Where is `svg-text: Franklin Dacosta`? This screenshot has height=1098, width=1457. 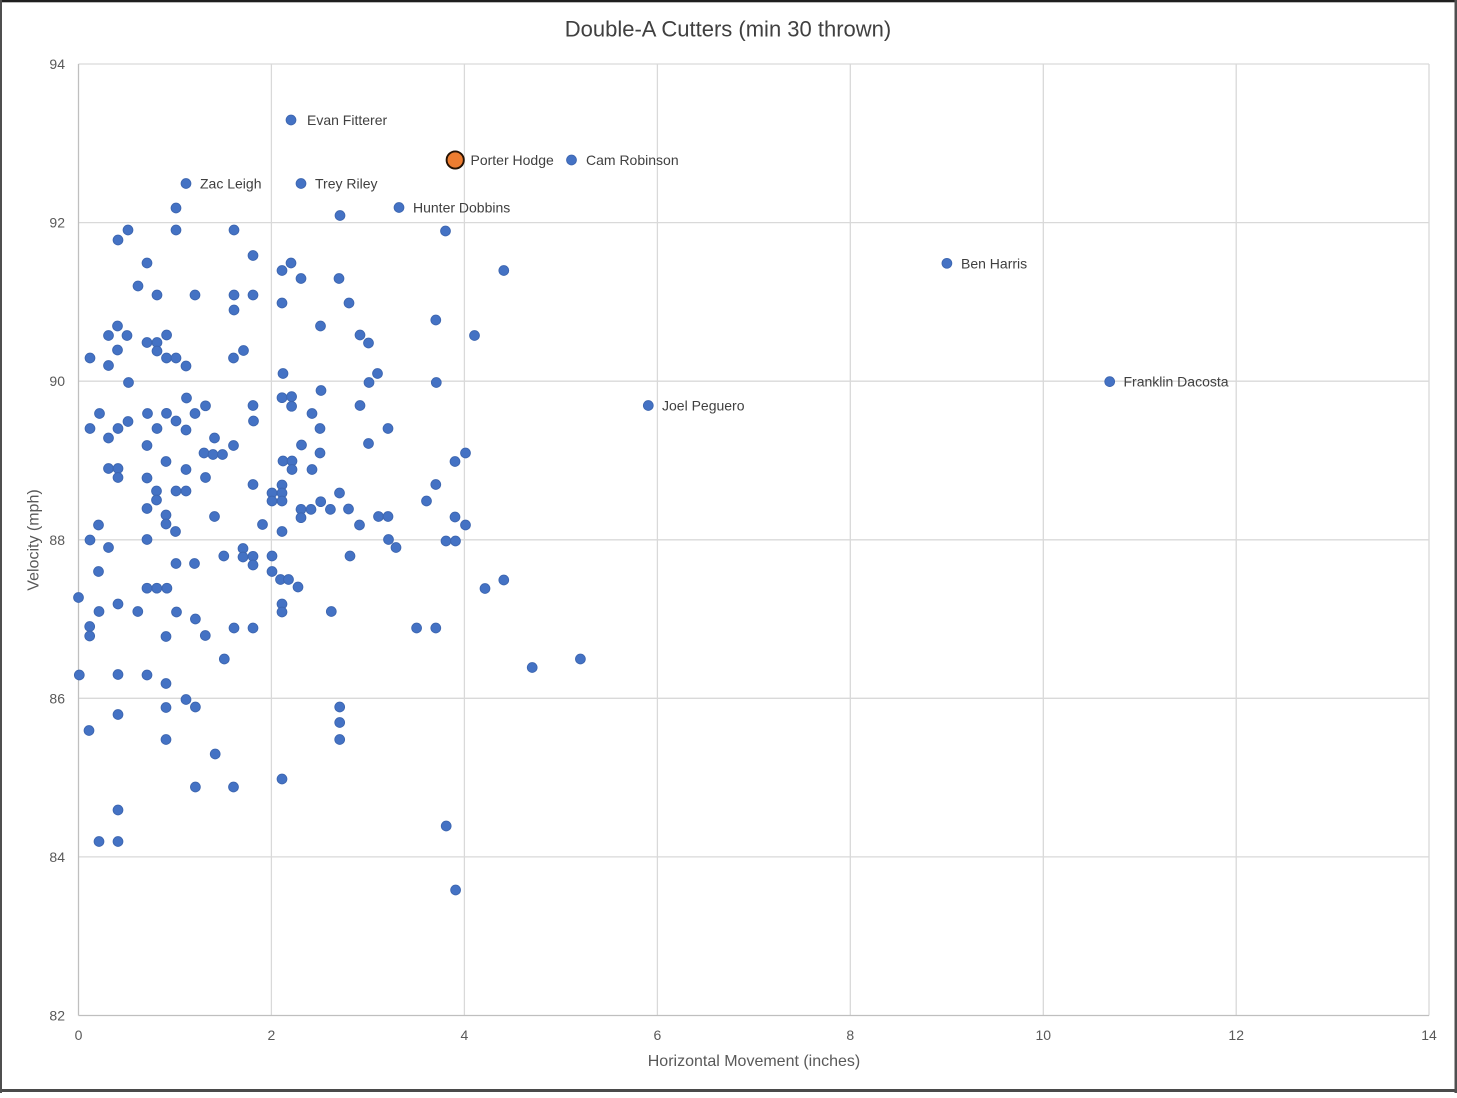 svg-text: Franklin Dacosta is located at coordinates (1176, 382).